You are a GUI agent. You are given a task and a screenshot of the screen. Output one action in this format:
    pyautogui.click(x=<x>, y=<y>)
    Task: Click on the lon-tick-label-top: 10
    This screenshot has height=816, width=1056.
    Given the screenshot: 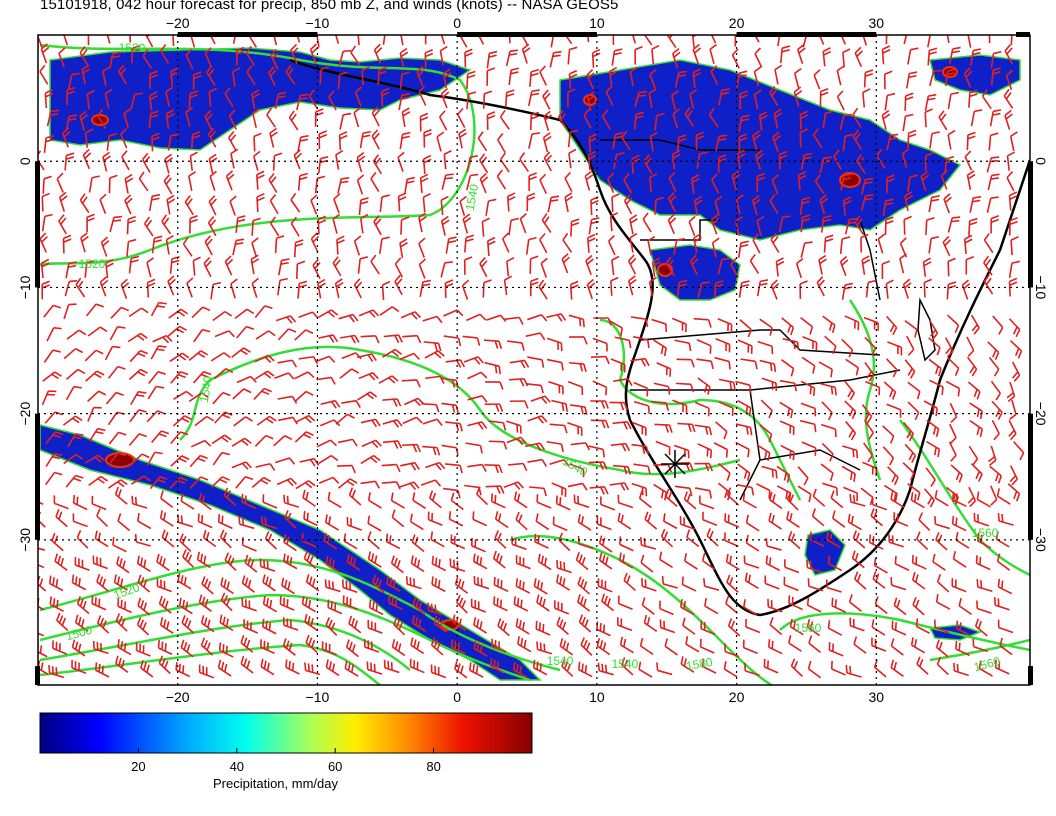 What is the action you would take?
    pyautogui.click(x=597, y=23)
    